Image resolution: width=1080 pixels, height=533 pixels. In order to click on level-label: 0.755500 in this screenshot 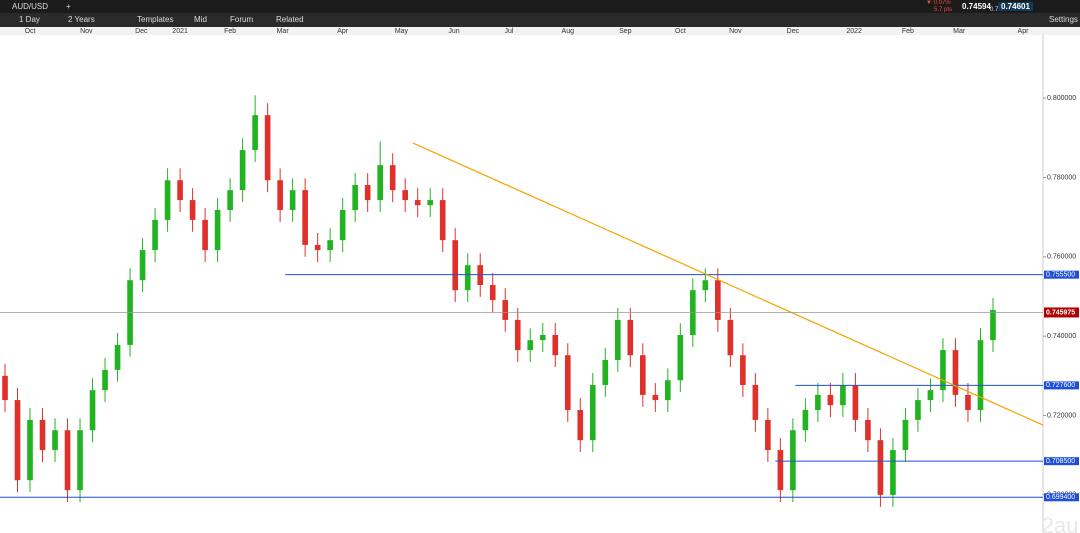, I will do `click(1060, 275)`.